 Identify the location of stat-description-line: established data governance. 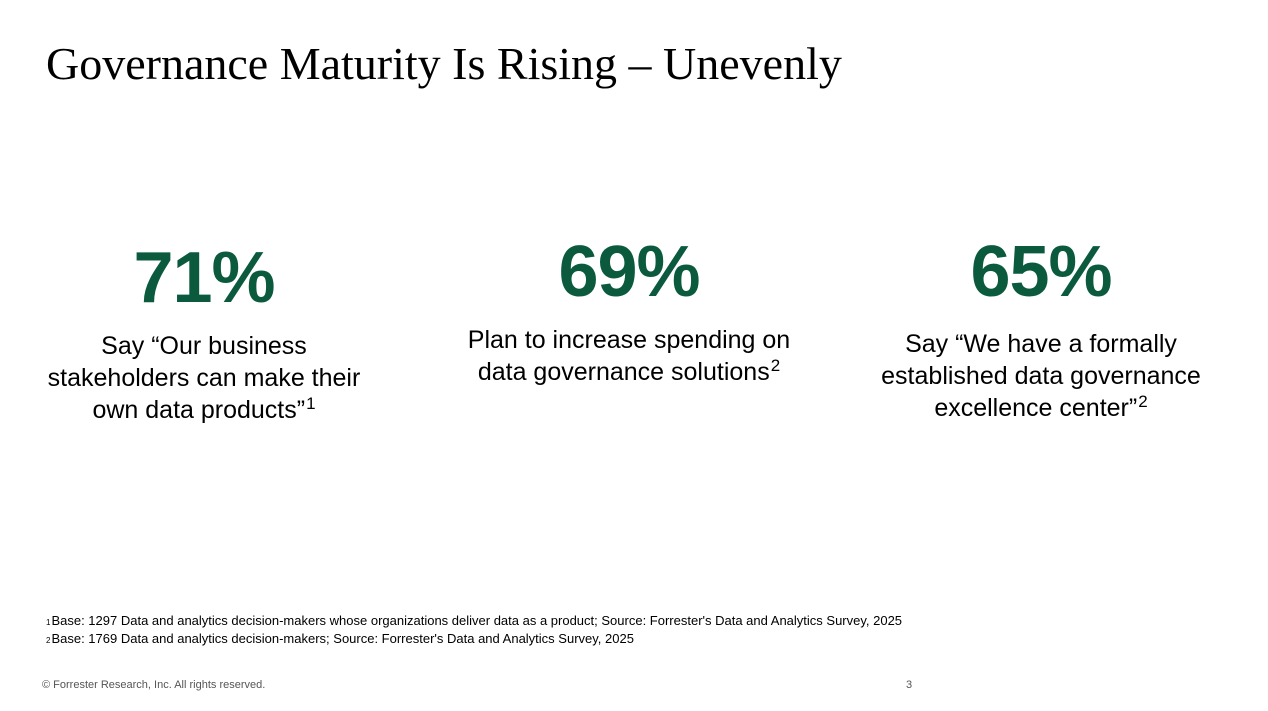
(1041, 376).